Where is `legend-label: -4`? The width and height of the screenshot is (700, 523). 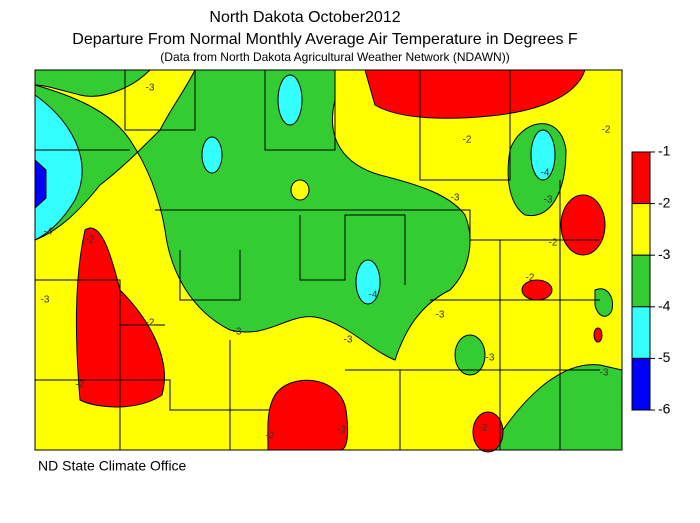
legend-label: -4 is located at coordinates (664, 306).